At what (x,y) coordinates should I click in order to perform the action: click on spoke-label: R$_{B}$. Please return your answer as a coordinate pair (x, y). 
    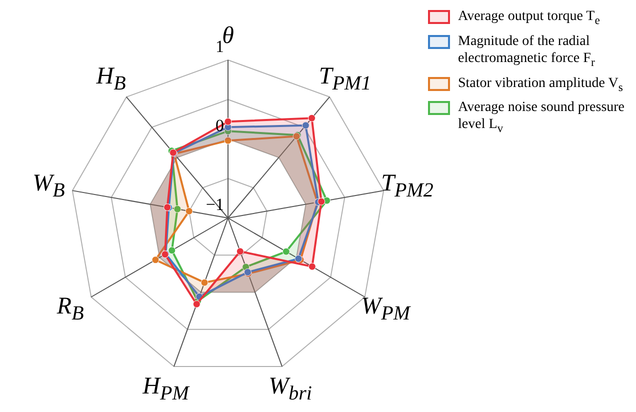
    Looking at the image, I should click on (70, 309).